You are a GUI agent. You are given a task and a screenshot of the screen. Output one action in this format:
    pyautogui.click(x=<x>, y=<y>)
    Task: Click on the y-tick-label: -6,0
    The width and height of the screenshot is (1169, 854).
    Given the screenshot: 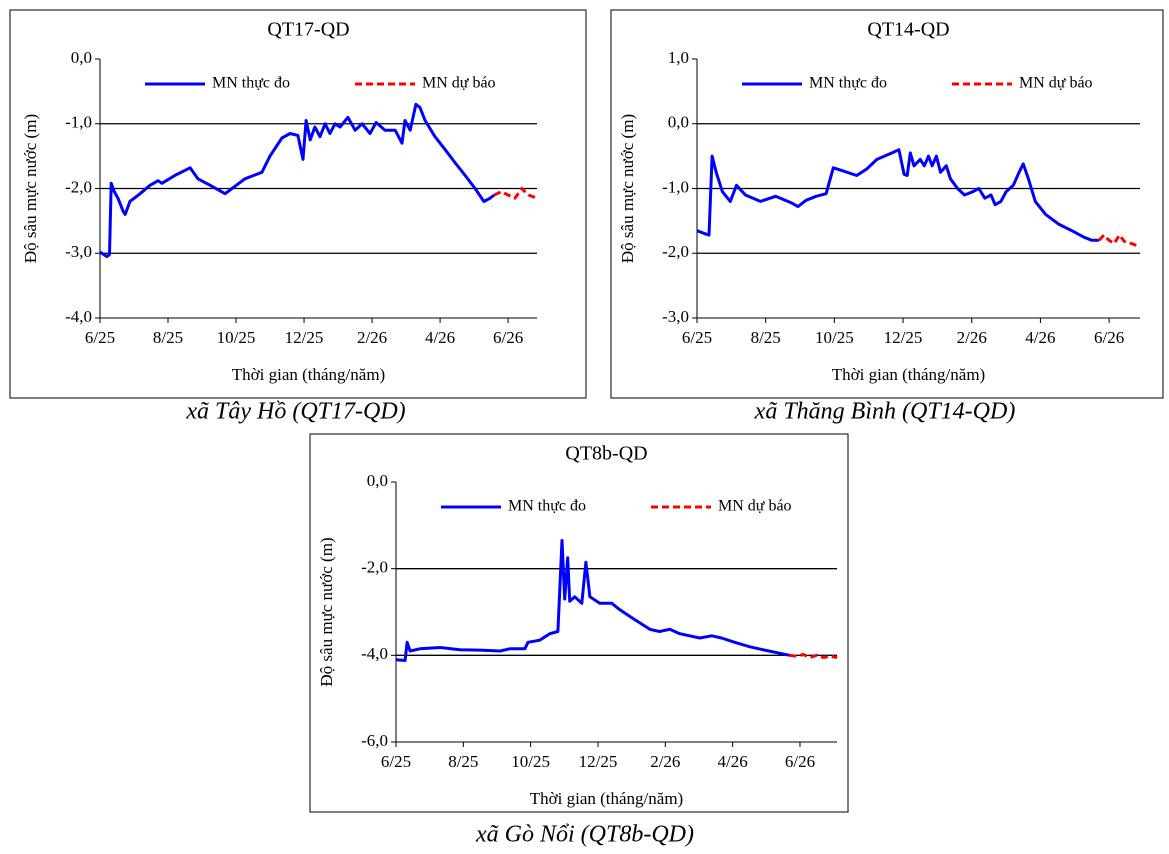 What is the action you would take?
    pyautogui.click(x=374, y=740)
    